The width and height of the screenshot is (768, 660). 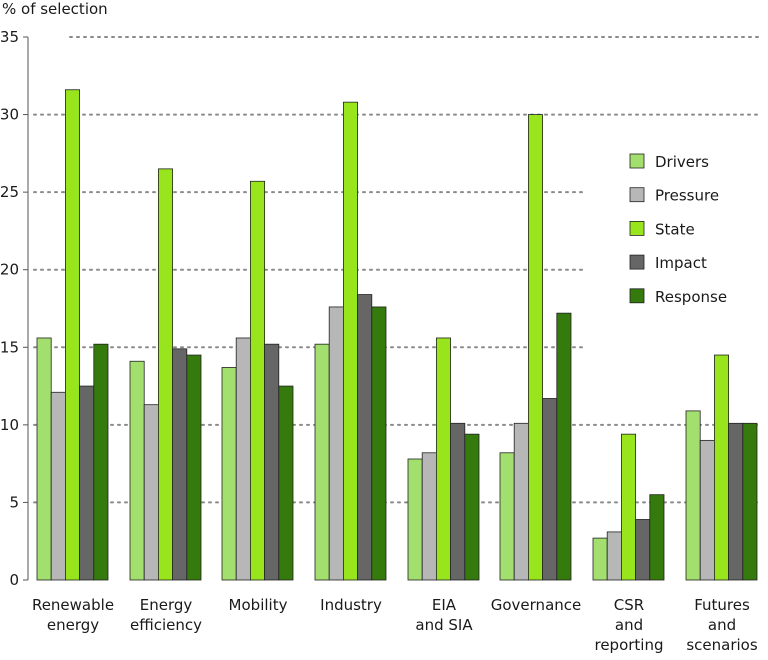 What do you see at coordinates (675, 229) in the screenshot?
I see `legend-label-state: State` at bounding box center [675, 229].